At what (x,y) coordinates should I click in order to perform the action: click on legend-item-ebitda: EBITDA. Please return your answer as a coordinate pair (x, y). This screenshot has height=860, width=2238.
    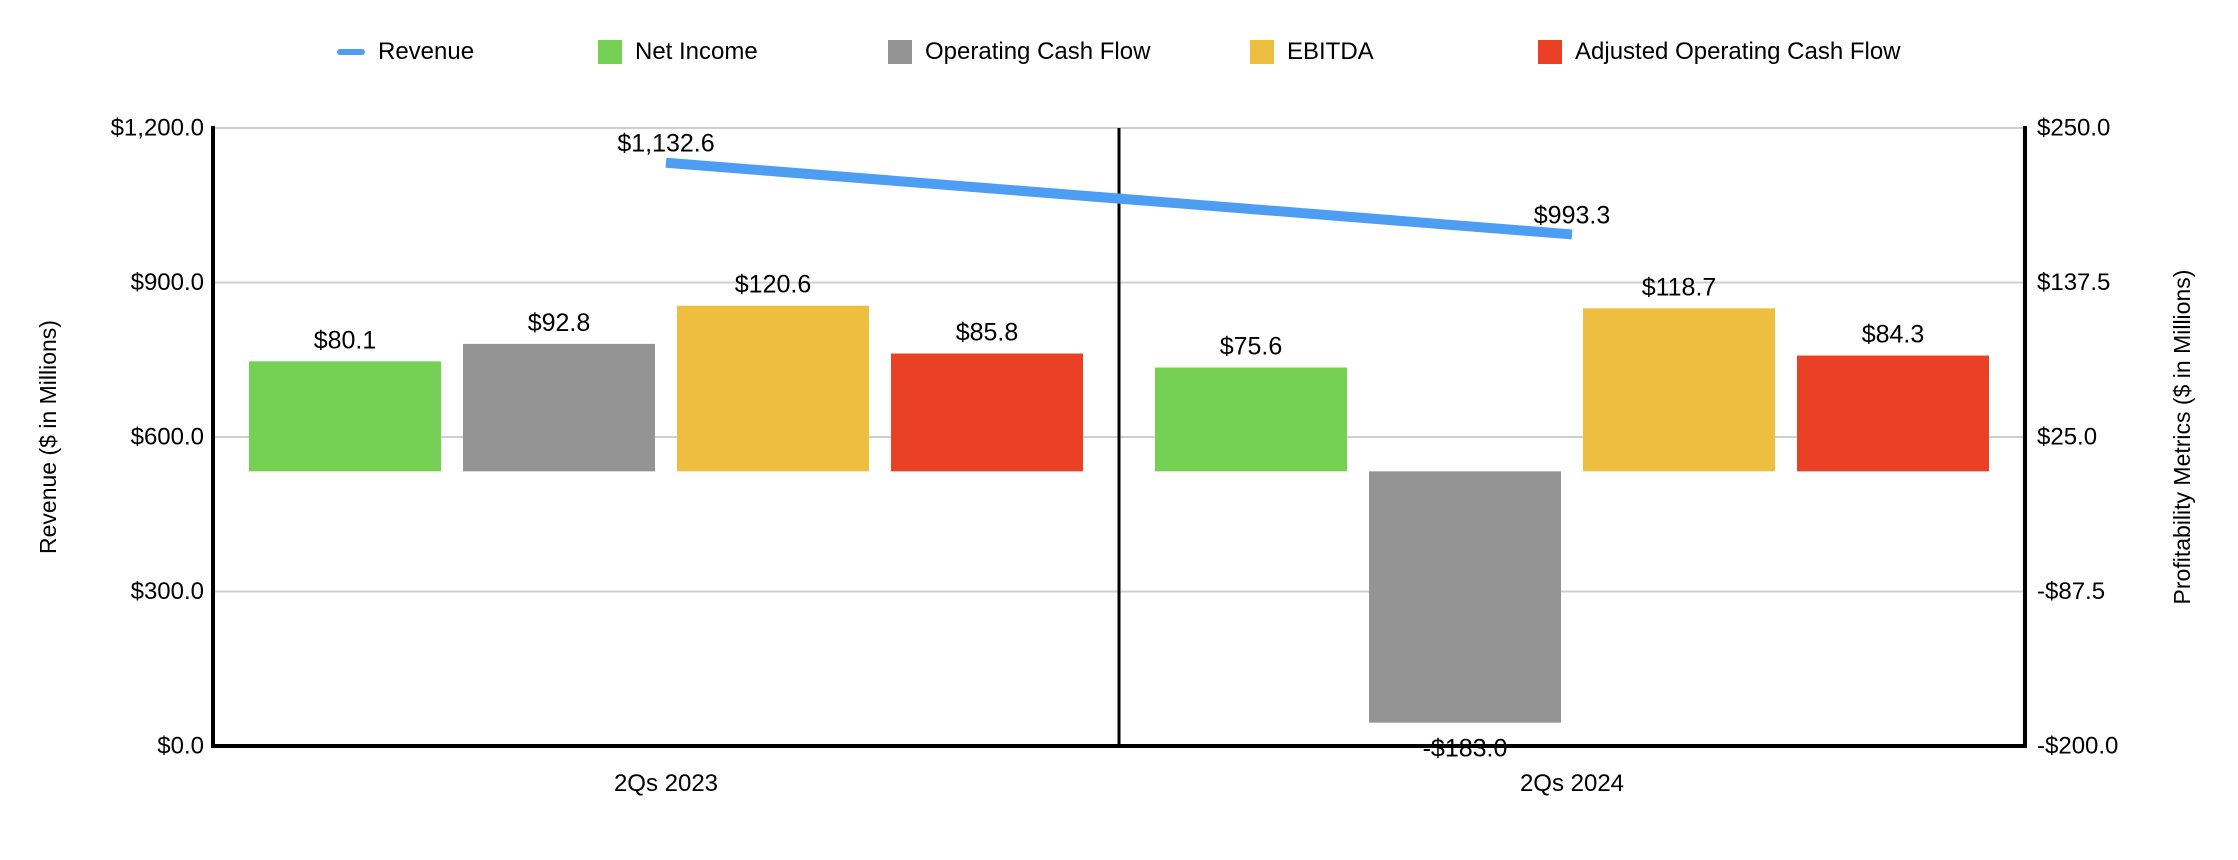
    Looking at the image, I should click on (1312, 51).